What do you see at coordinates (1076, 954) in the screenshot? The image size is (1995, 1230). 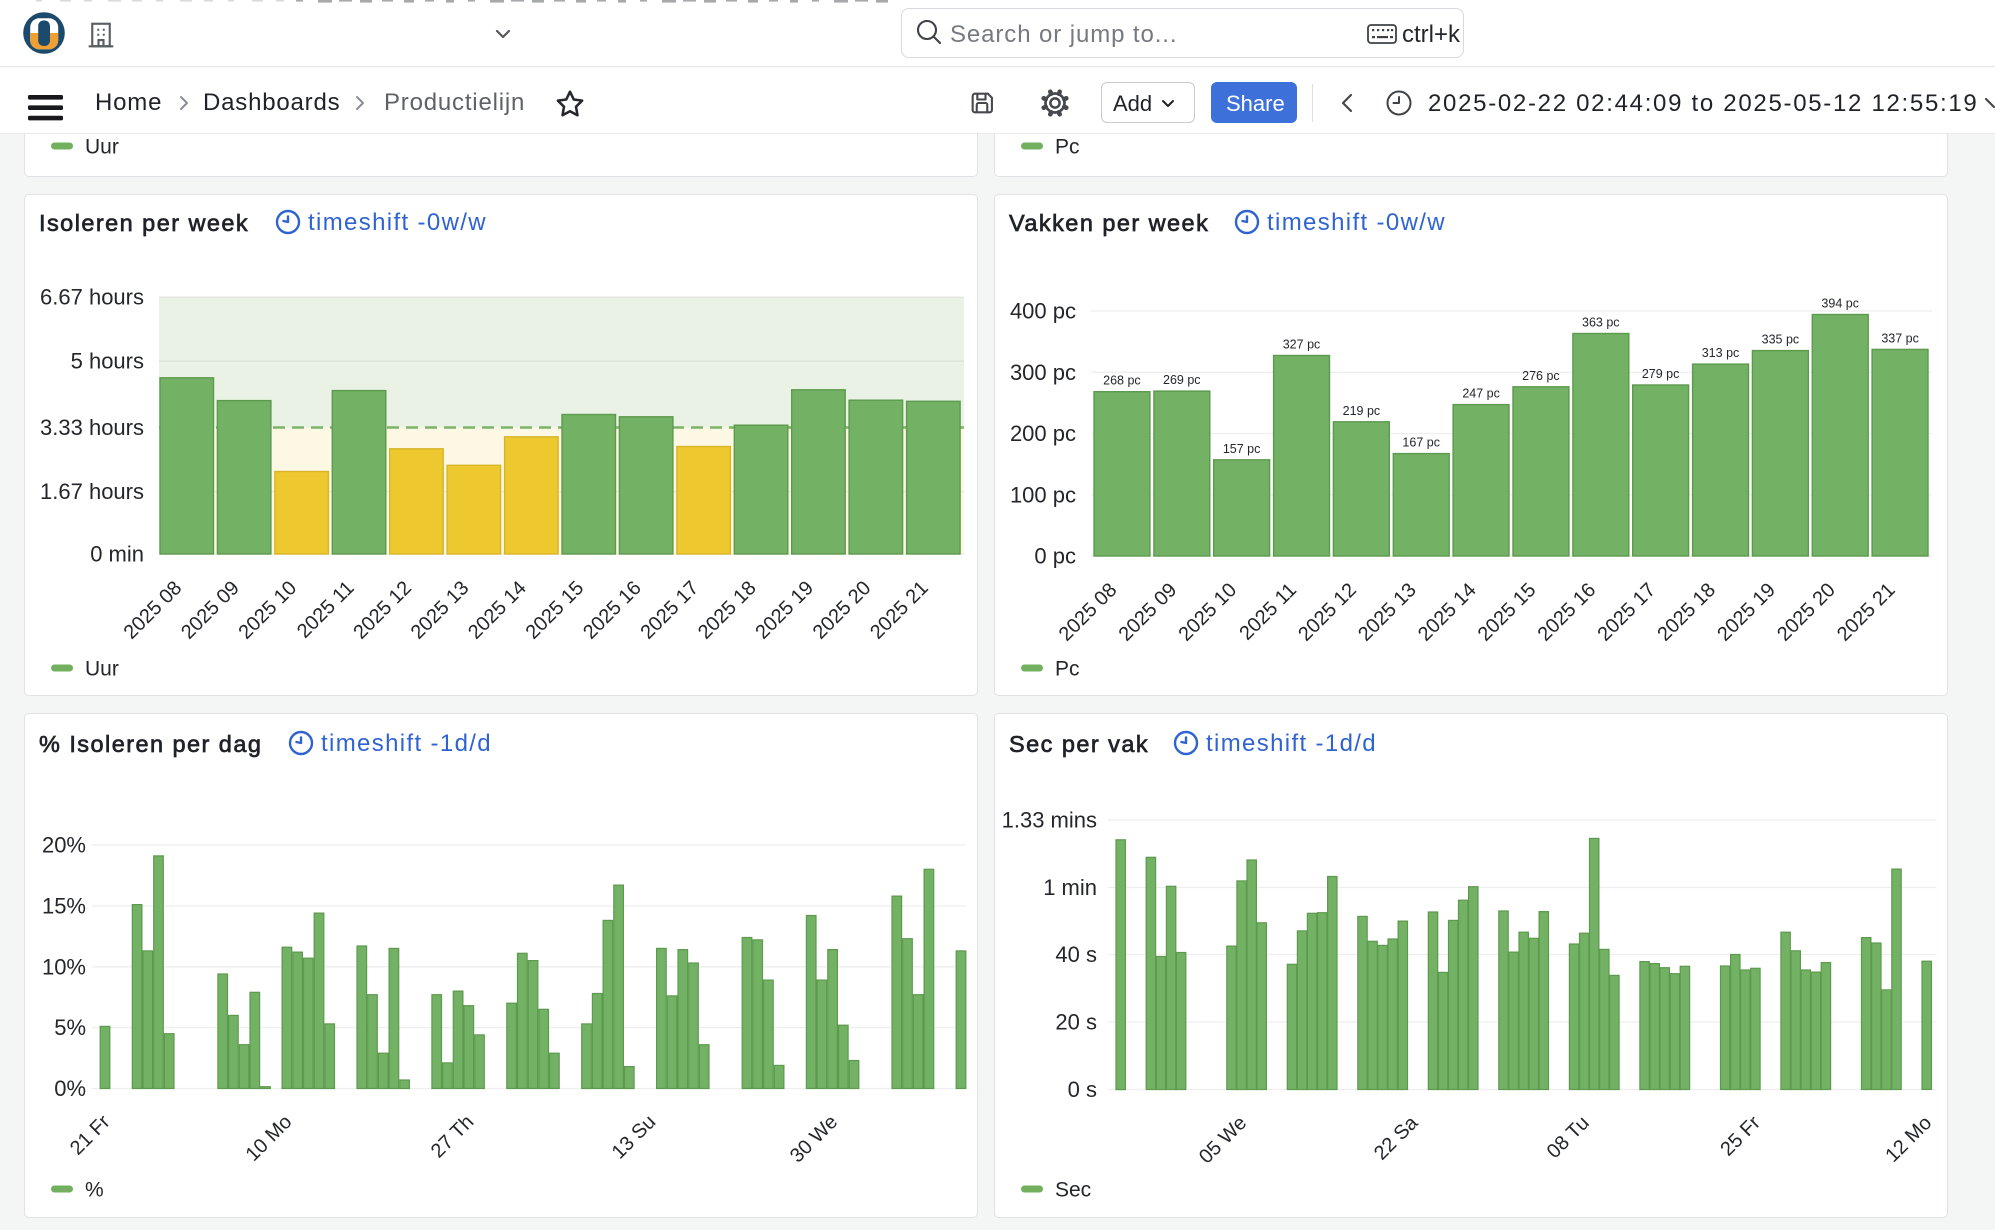 I see `svg-text: 40 s` at bounding box center [1076, 954].